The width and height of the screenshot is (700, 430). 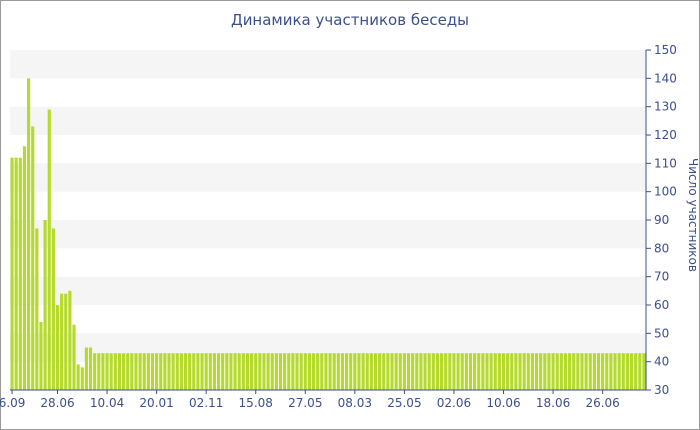 I want to click on y-tick-label: 130, so click(x=665, y=107).